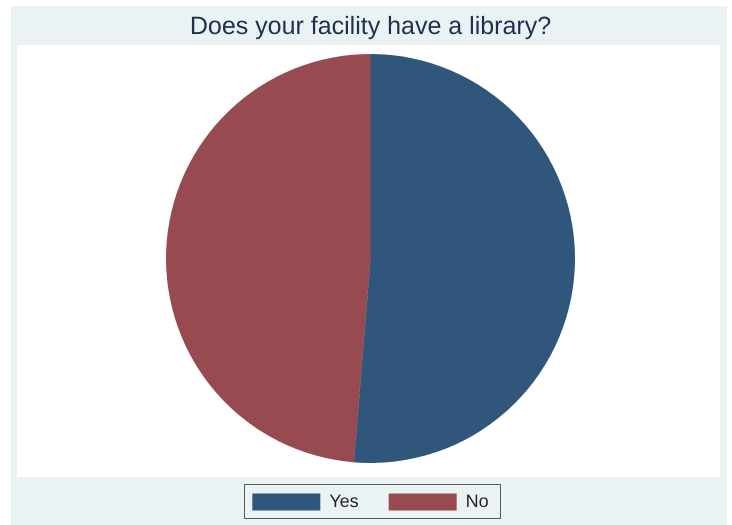  I want to click on chart-title: Does your facility have a library?, so click(371, 26).